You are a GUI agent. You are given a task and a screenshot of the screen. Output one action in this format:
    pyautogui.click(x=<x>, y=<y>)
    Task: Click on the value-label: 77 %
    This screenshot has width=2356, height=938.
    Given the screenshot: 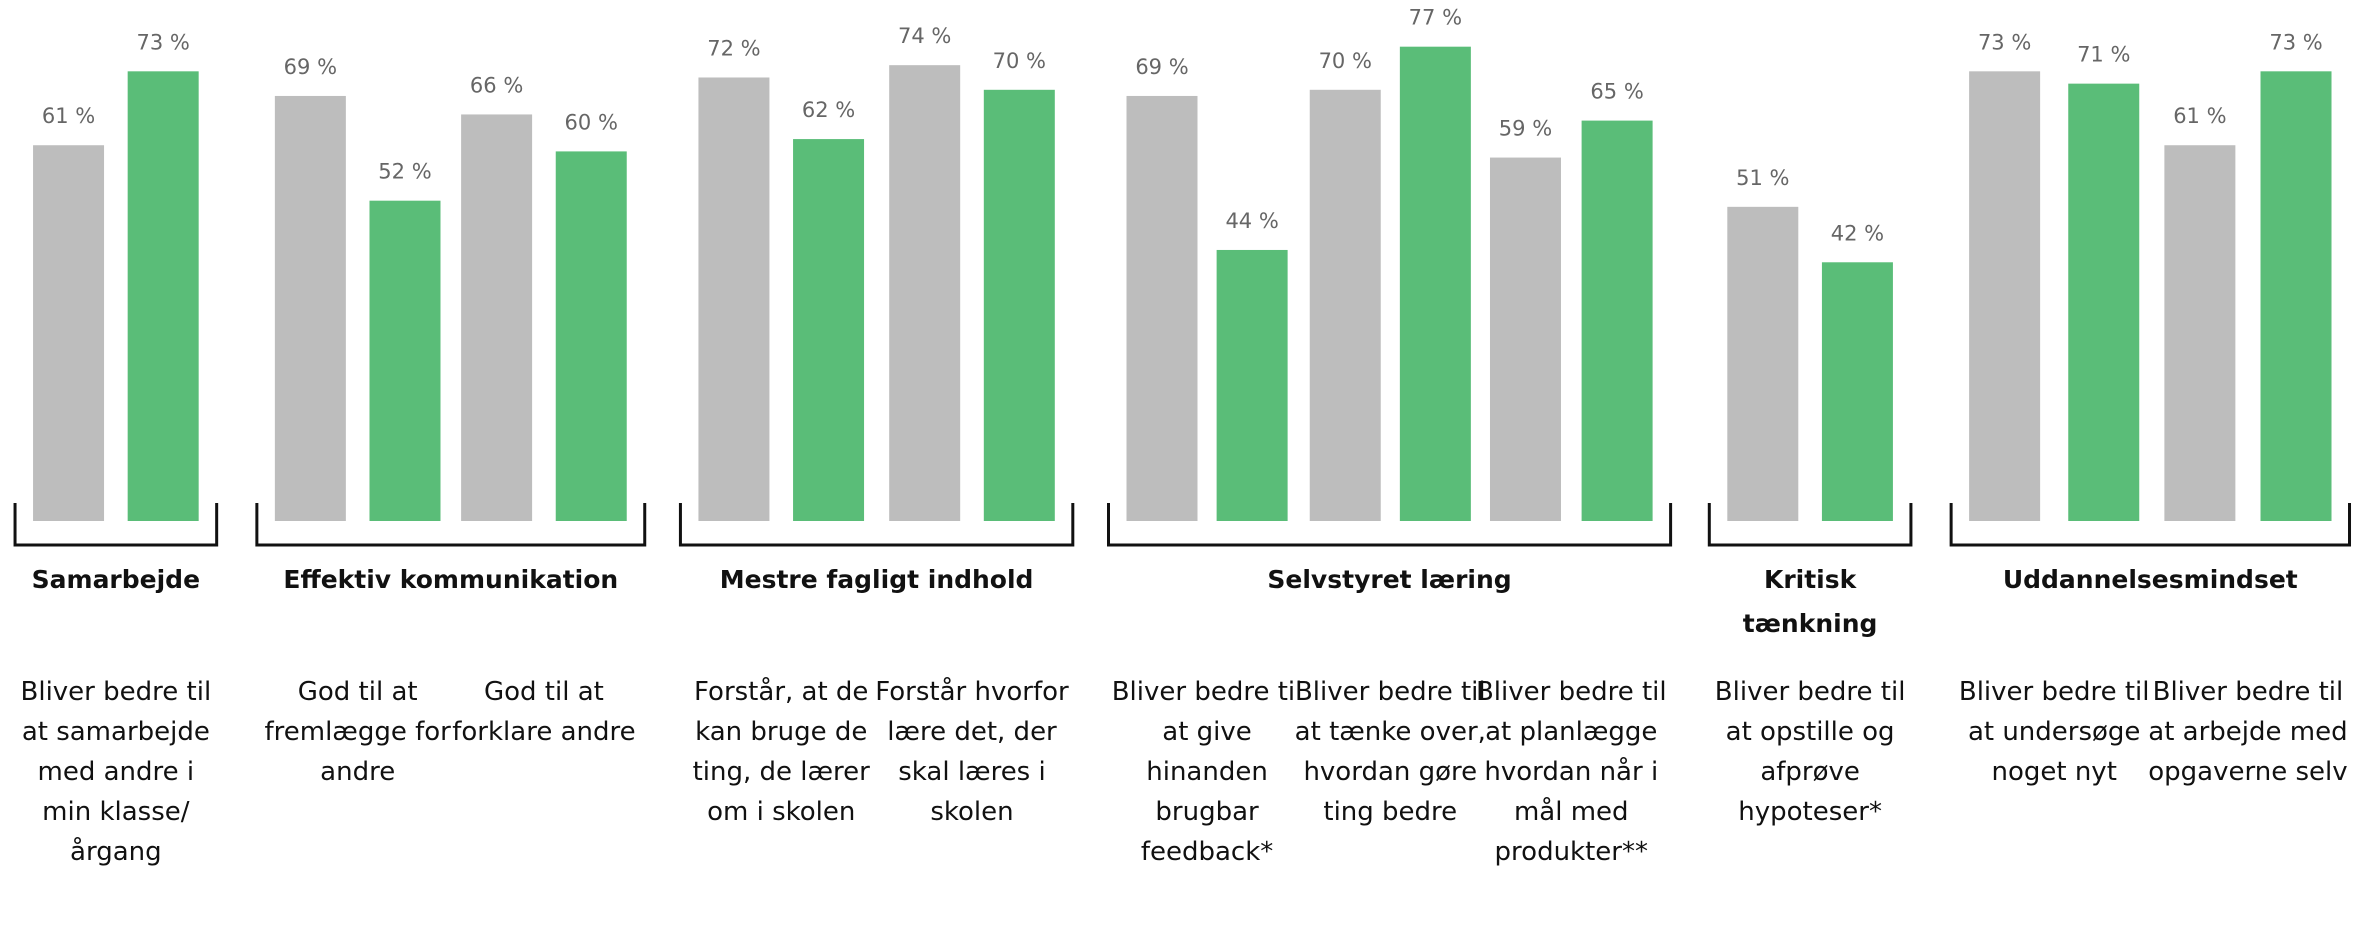 What is the action you would take?
    pyautogui.click(x=1435, y=18)
    